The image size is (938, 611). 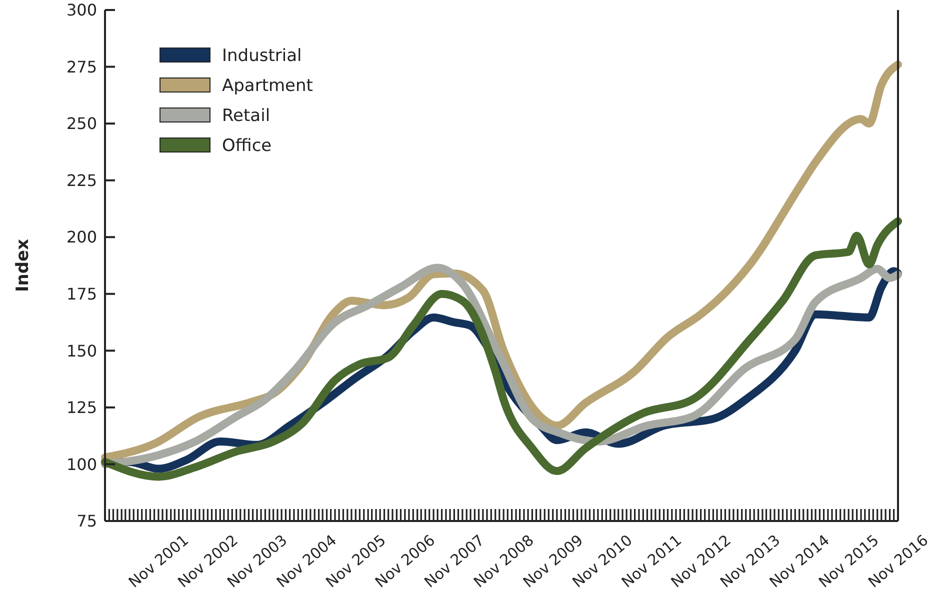 I want to click on y-tick-label: 200, so click(x=81, y=237).